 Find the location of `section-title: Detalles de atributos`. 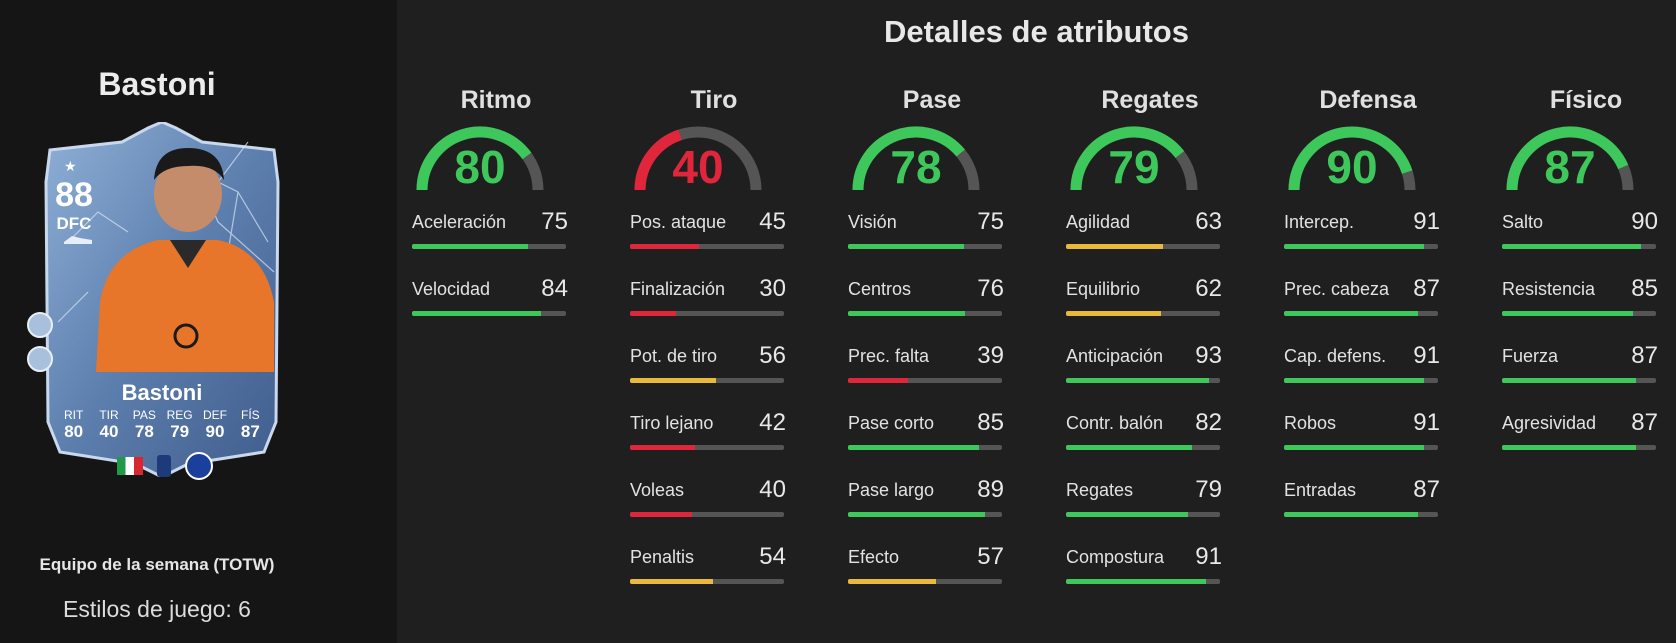

section-title: Detalles de atributos is located at coordinates (1036, 31).